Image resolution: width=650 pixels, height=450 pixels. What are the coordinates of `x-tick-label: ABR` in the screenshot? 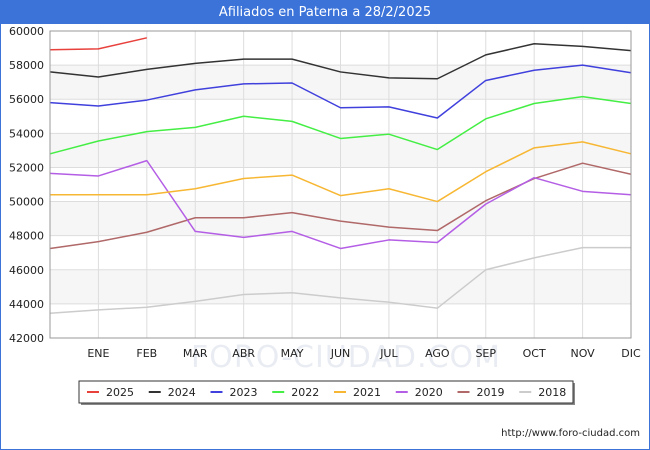 It's located at (243, 353).